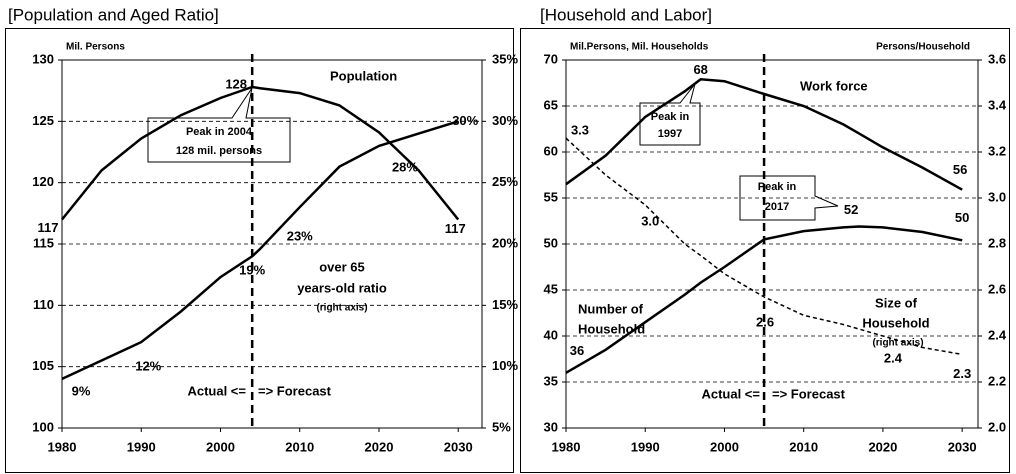 The height and width of the screenshot is (474, 1016). Describe the element at coordinates (363, 75) in the screenshot. I see `series-label: Population` at that location.